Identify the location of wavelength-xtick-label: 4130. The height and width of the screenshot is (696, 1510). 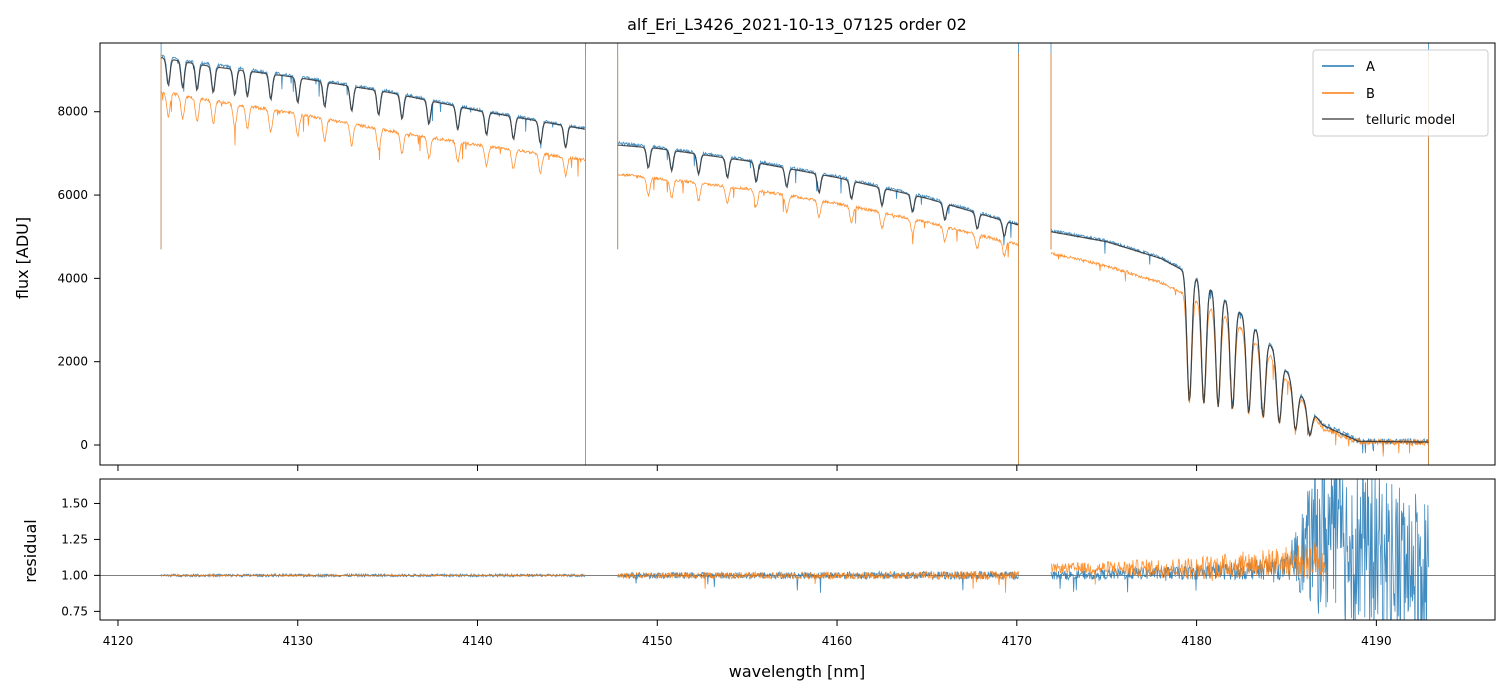
(297, 641).